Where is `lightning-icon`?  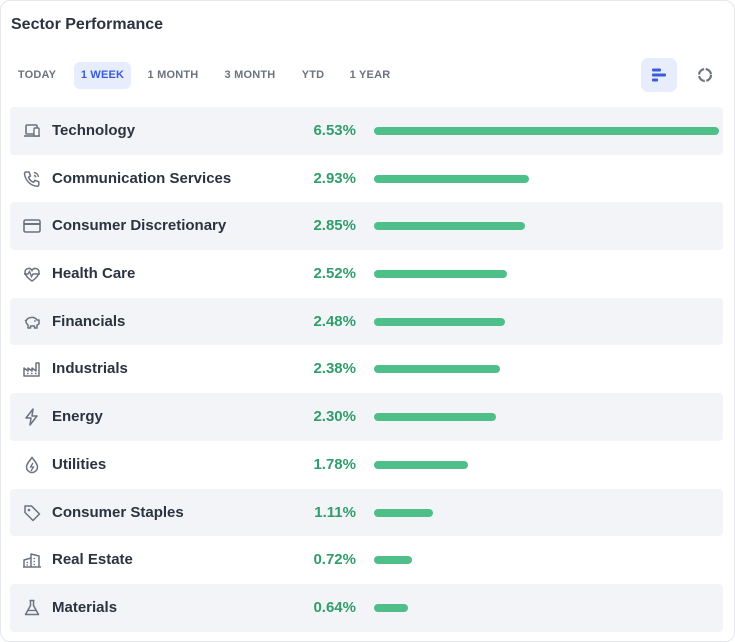
lightning-icon is located at coordinates (32, 417).